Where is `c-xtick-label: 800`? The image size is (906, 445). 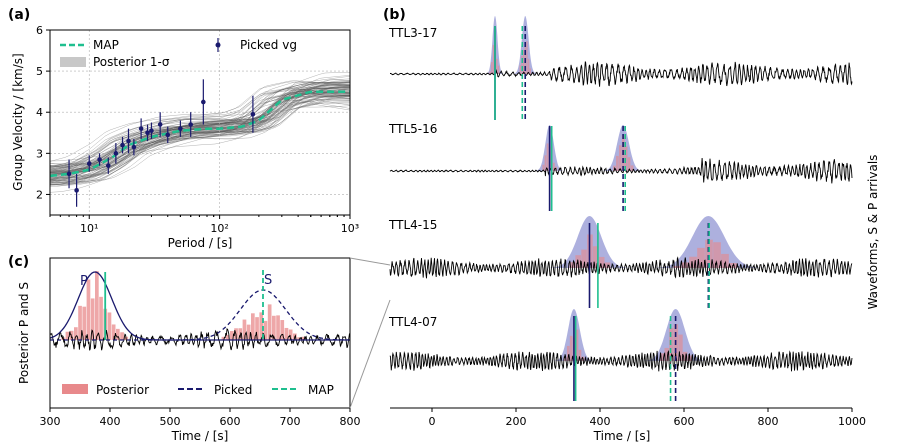
c-xtick-label: 800 is located at coordinates (350, 421).